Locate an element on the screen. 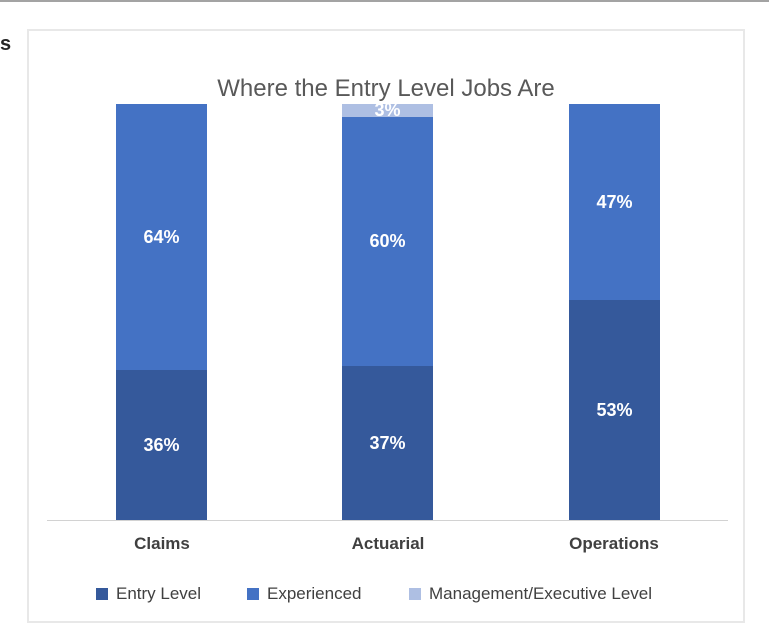 This screenshot has width=769, height=639. bar-operations: 47% 53% is located at coordinates (614, 312).